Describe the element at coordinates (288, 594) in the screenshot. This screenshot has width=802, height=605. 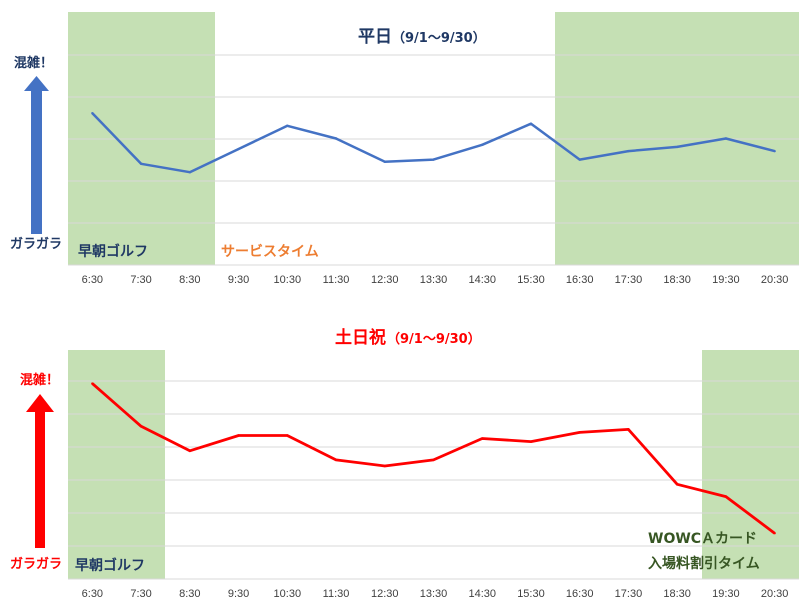
I see `weekend-x-tick-label: 10:30` at that location.